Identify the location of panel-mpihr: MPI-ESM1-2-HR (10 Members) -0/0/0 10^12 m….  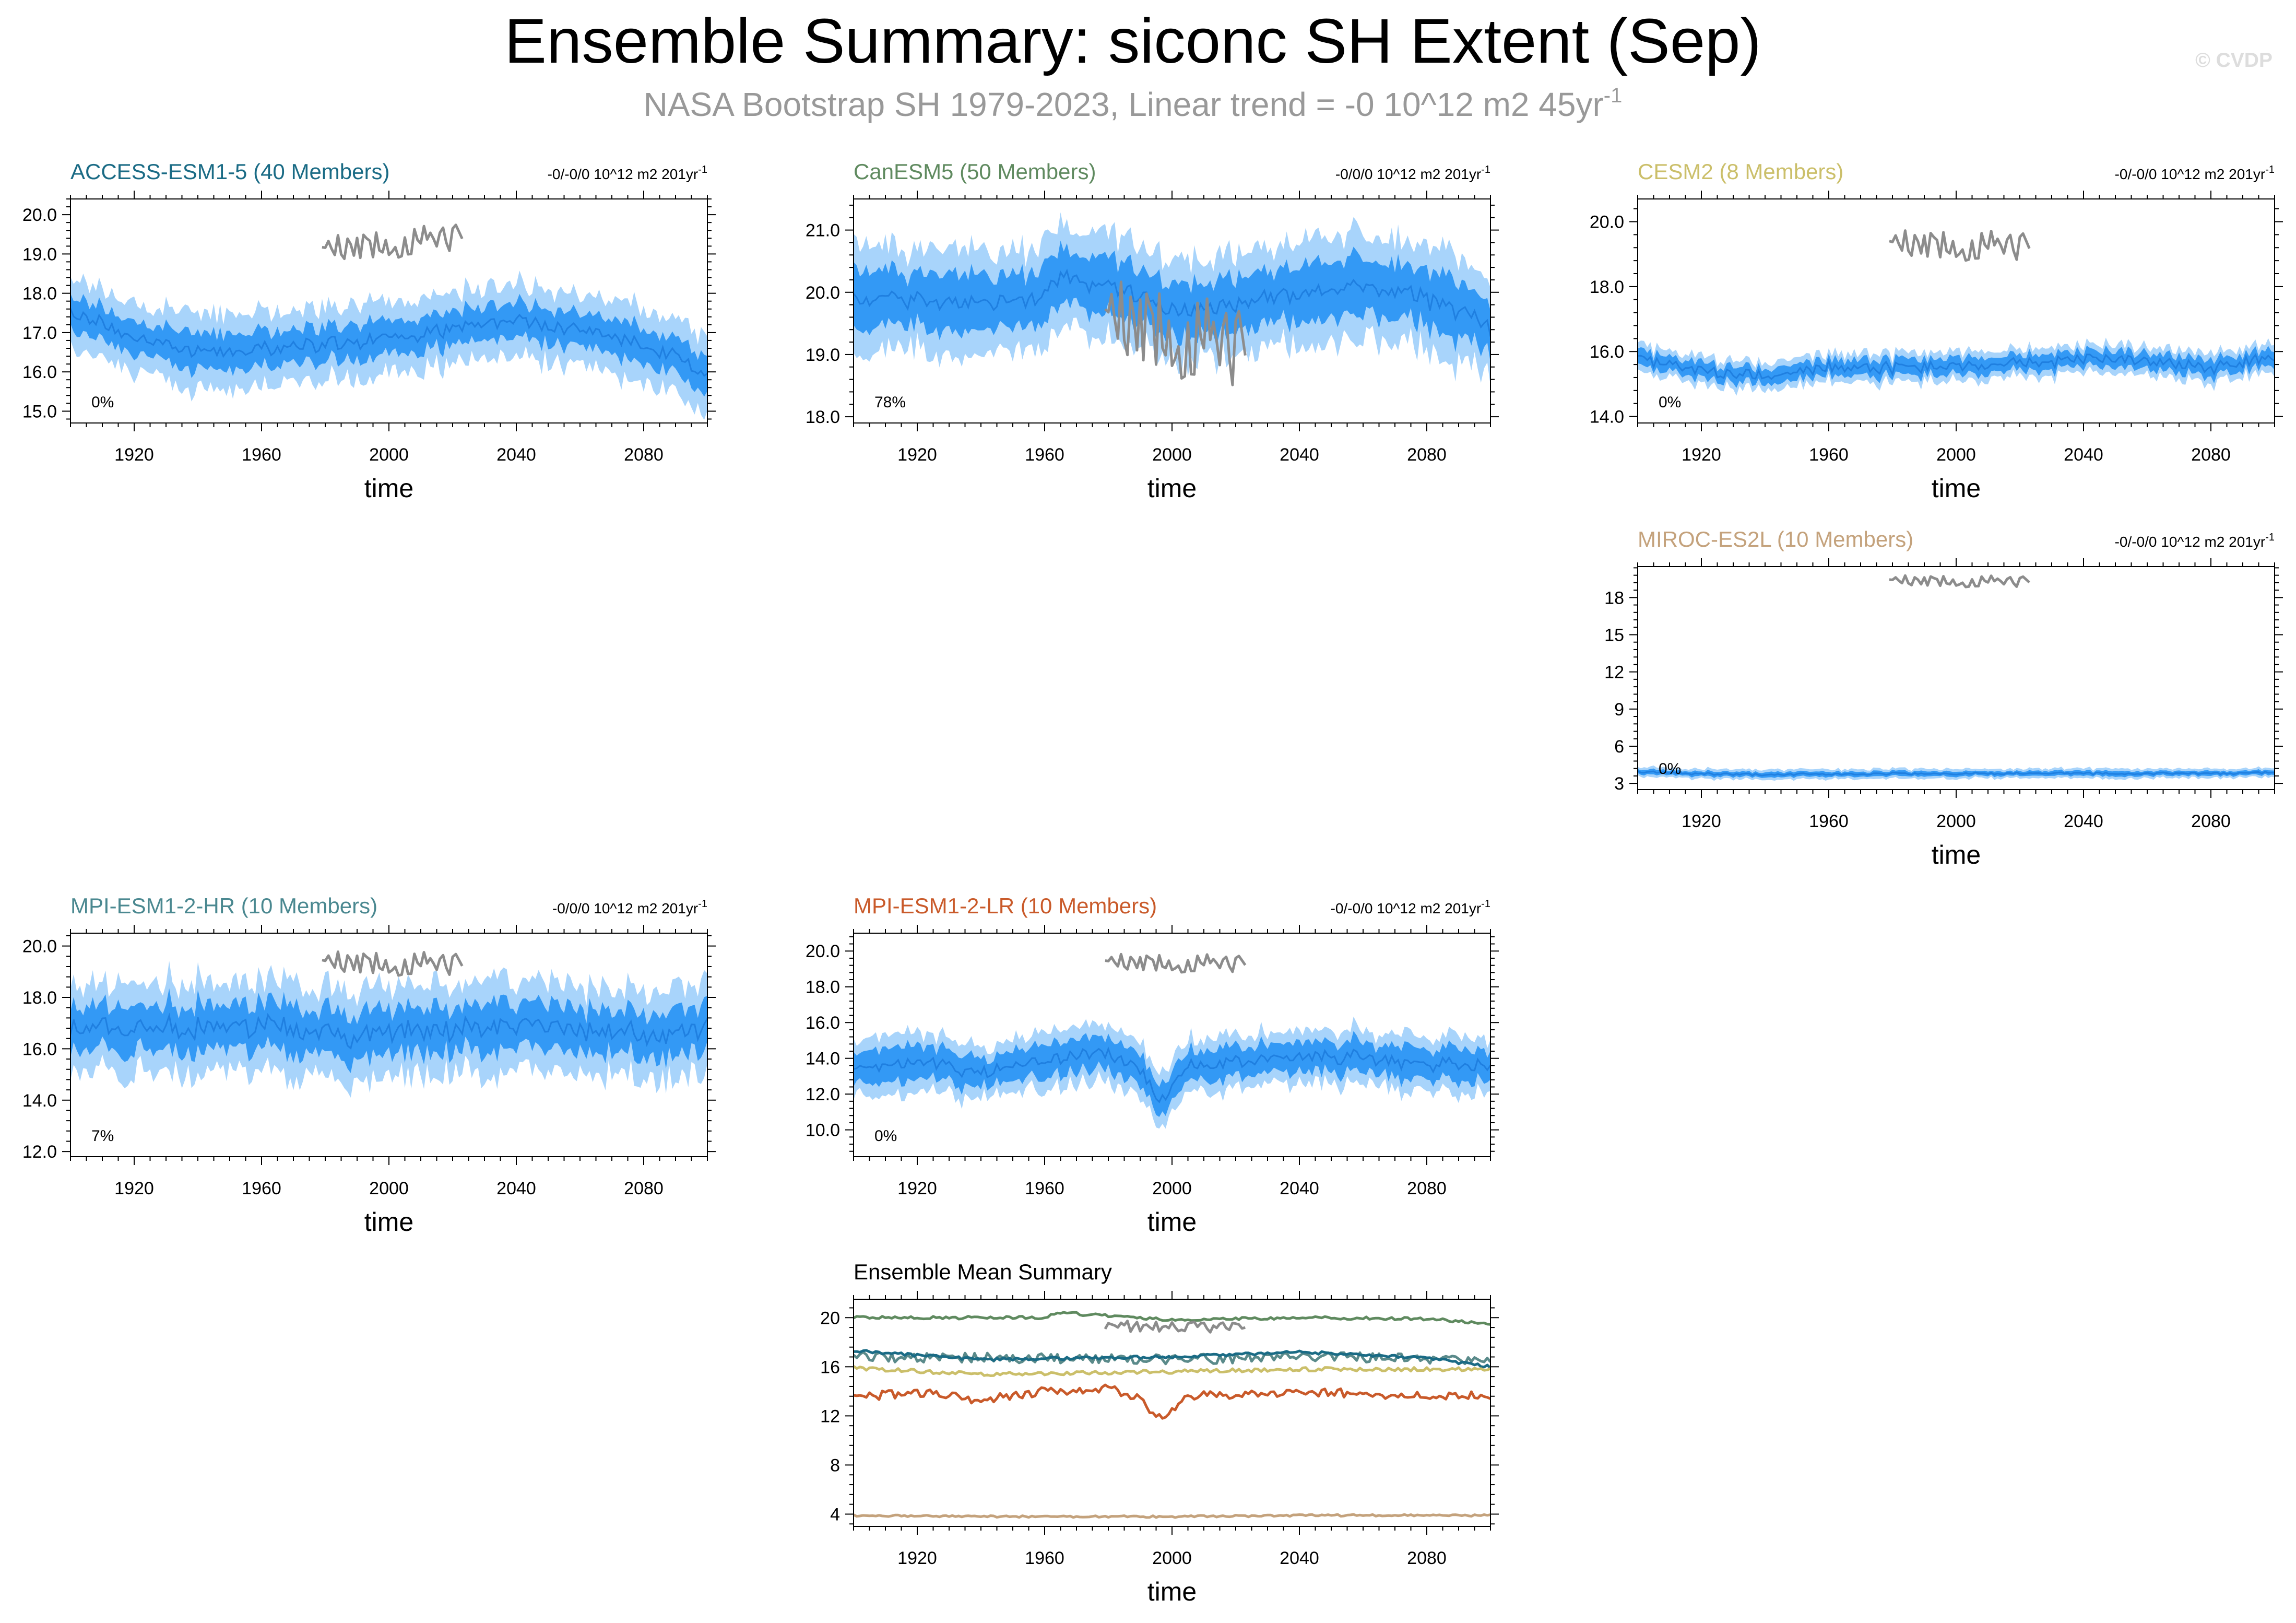
(369, 1065).